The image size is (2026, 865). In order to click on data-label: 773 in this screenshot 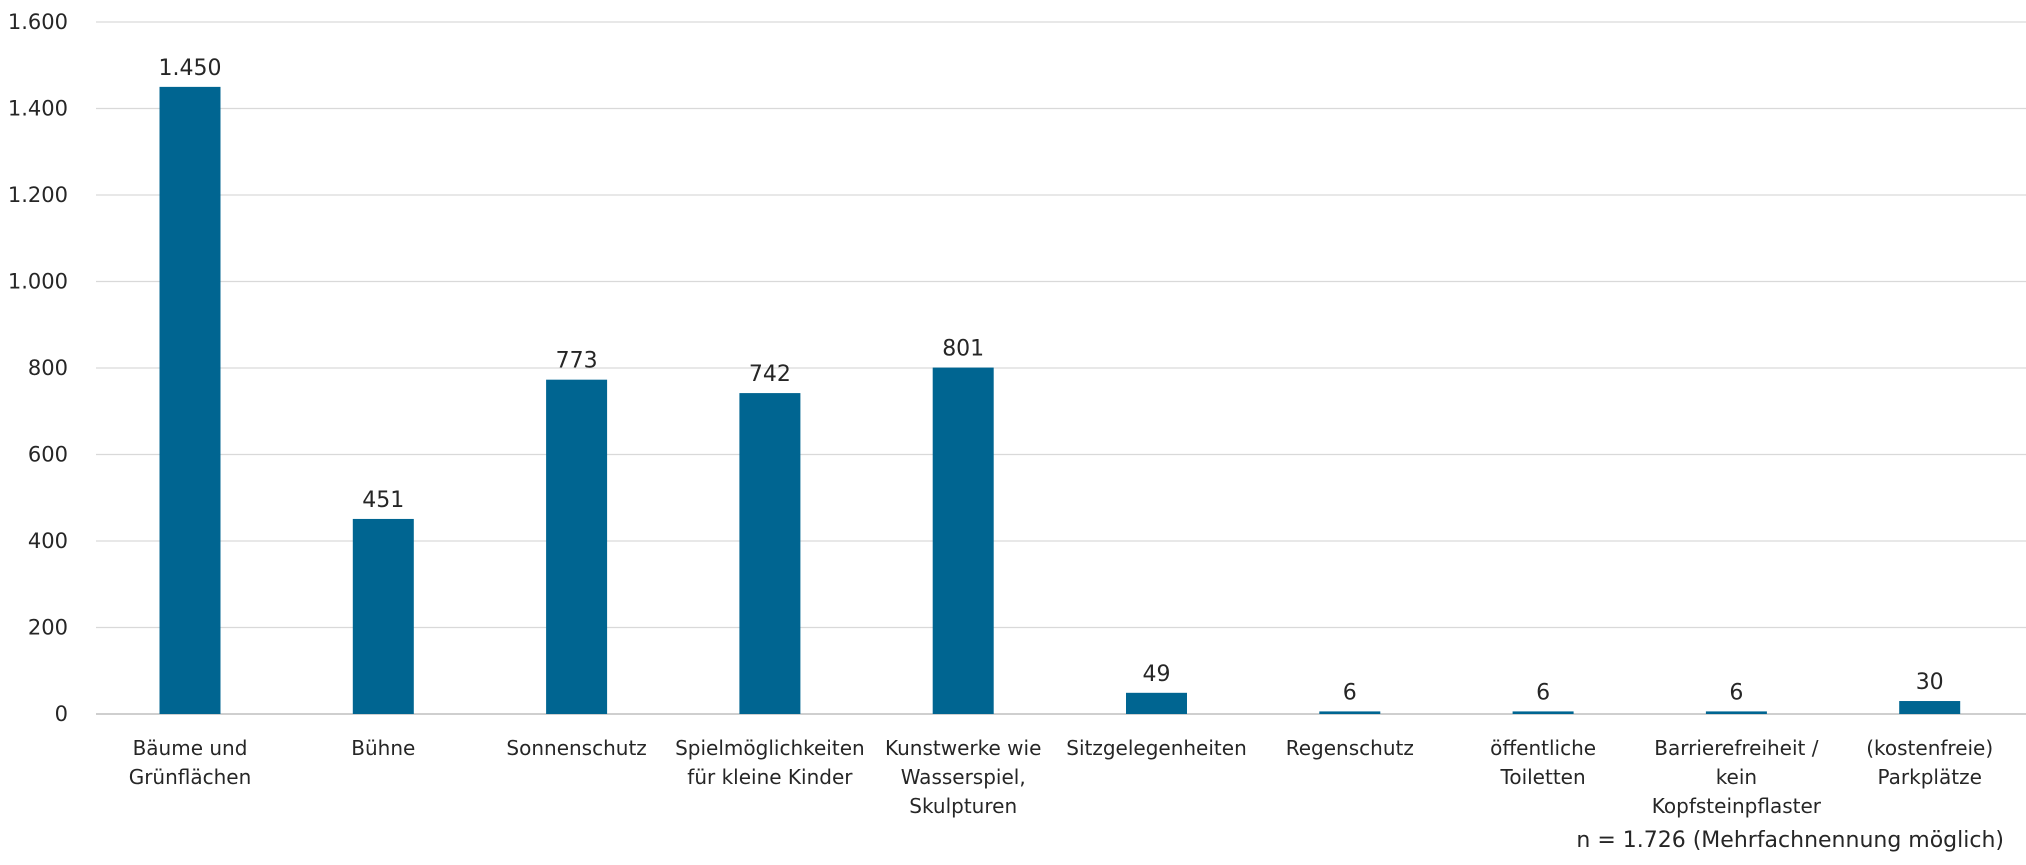, I will do `click(577, 361)`.